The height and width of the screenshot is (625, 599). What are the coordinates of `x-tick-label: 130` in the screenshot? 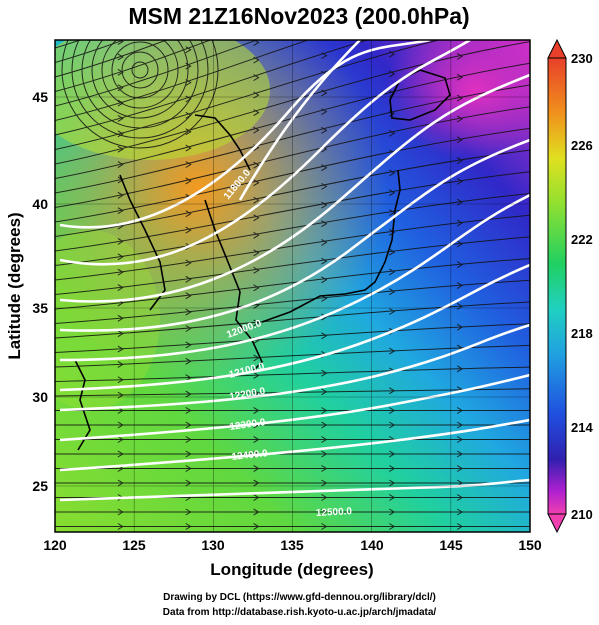 It's located at (213, 545).